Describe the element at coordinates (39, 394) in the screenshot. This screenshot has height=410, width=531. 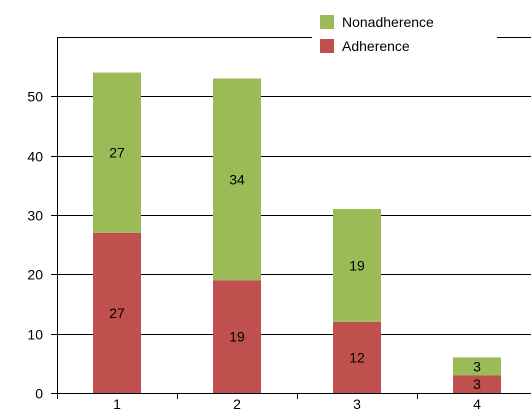
I see `y-tick-label: 0` at that location.